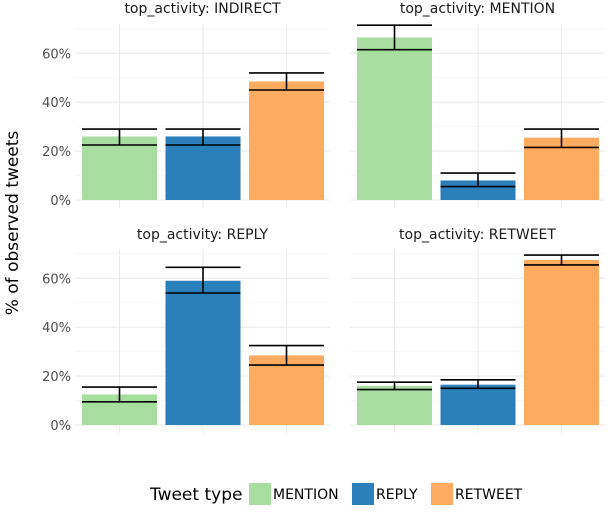 The image size is (616, 512). What do you see at coordinates (477, 9) in the screenshot?
I see `panel-title: top_activity: MENTION` at bounding box center [477, 9].